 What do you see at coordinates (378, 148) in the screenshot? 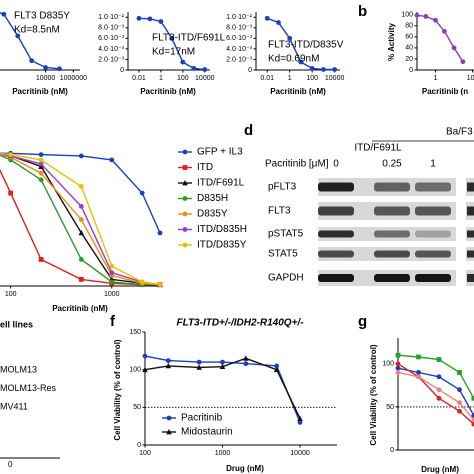
I see `blot-group: ITD/F691L` at bounding box center [378, 148].